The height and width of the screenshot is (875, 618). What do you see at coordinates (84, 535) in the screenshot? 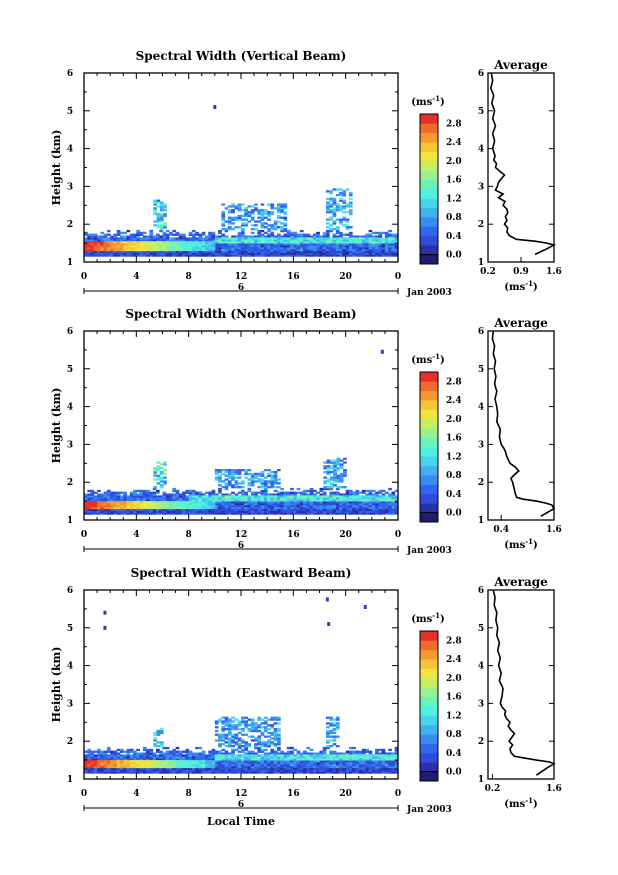
I see `x-tick-label: 0` at bounding box center [84, 535].